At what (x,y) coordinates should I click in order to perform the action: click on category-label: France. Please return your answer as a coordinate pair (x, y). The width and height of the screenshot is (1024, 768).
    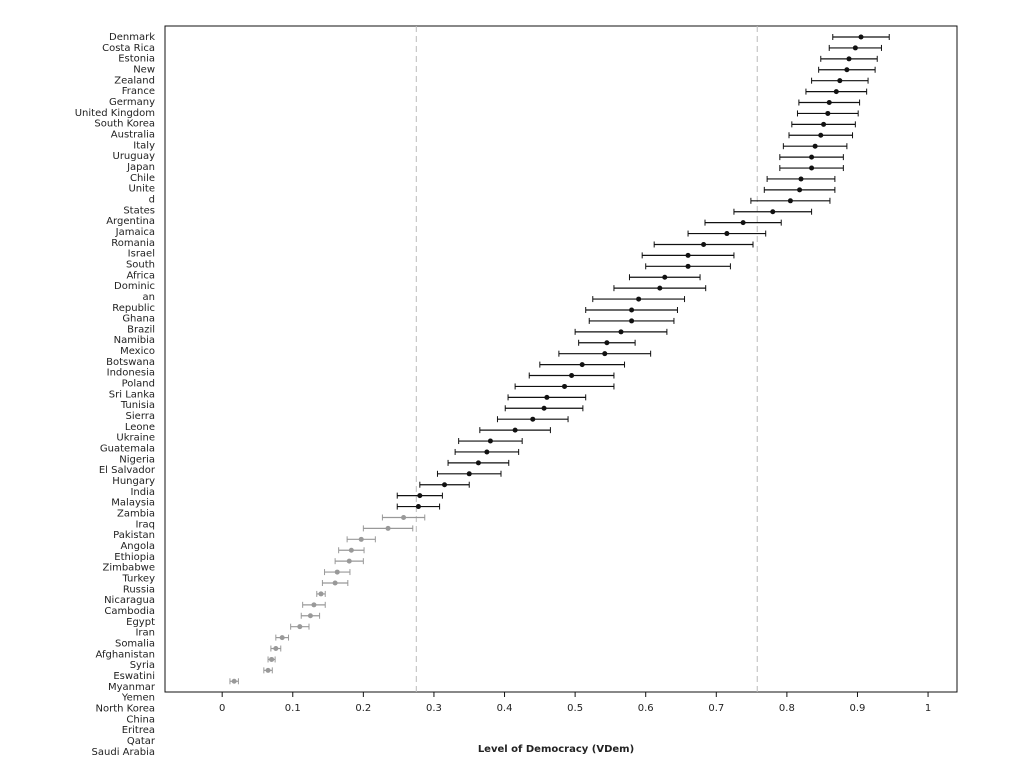
    Looking at the image, I should click on (138, 91).